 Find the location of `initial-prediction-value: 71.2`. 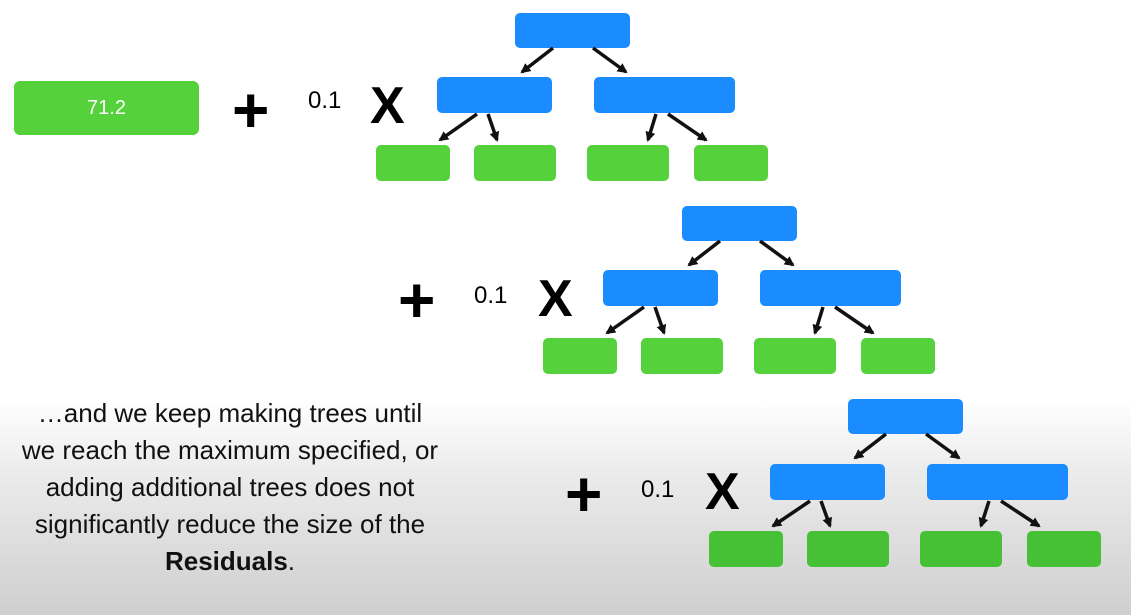

initial-prediction-value: 71.2 is located at coordinates (106, 107).